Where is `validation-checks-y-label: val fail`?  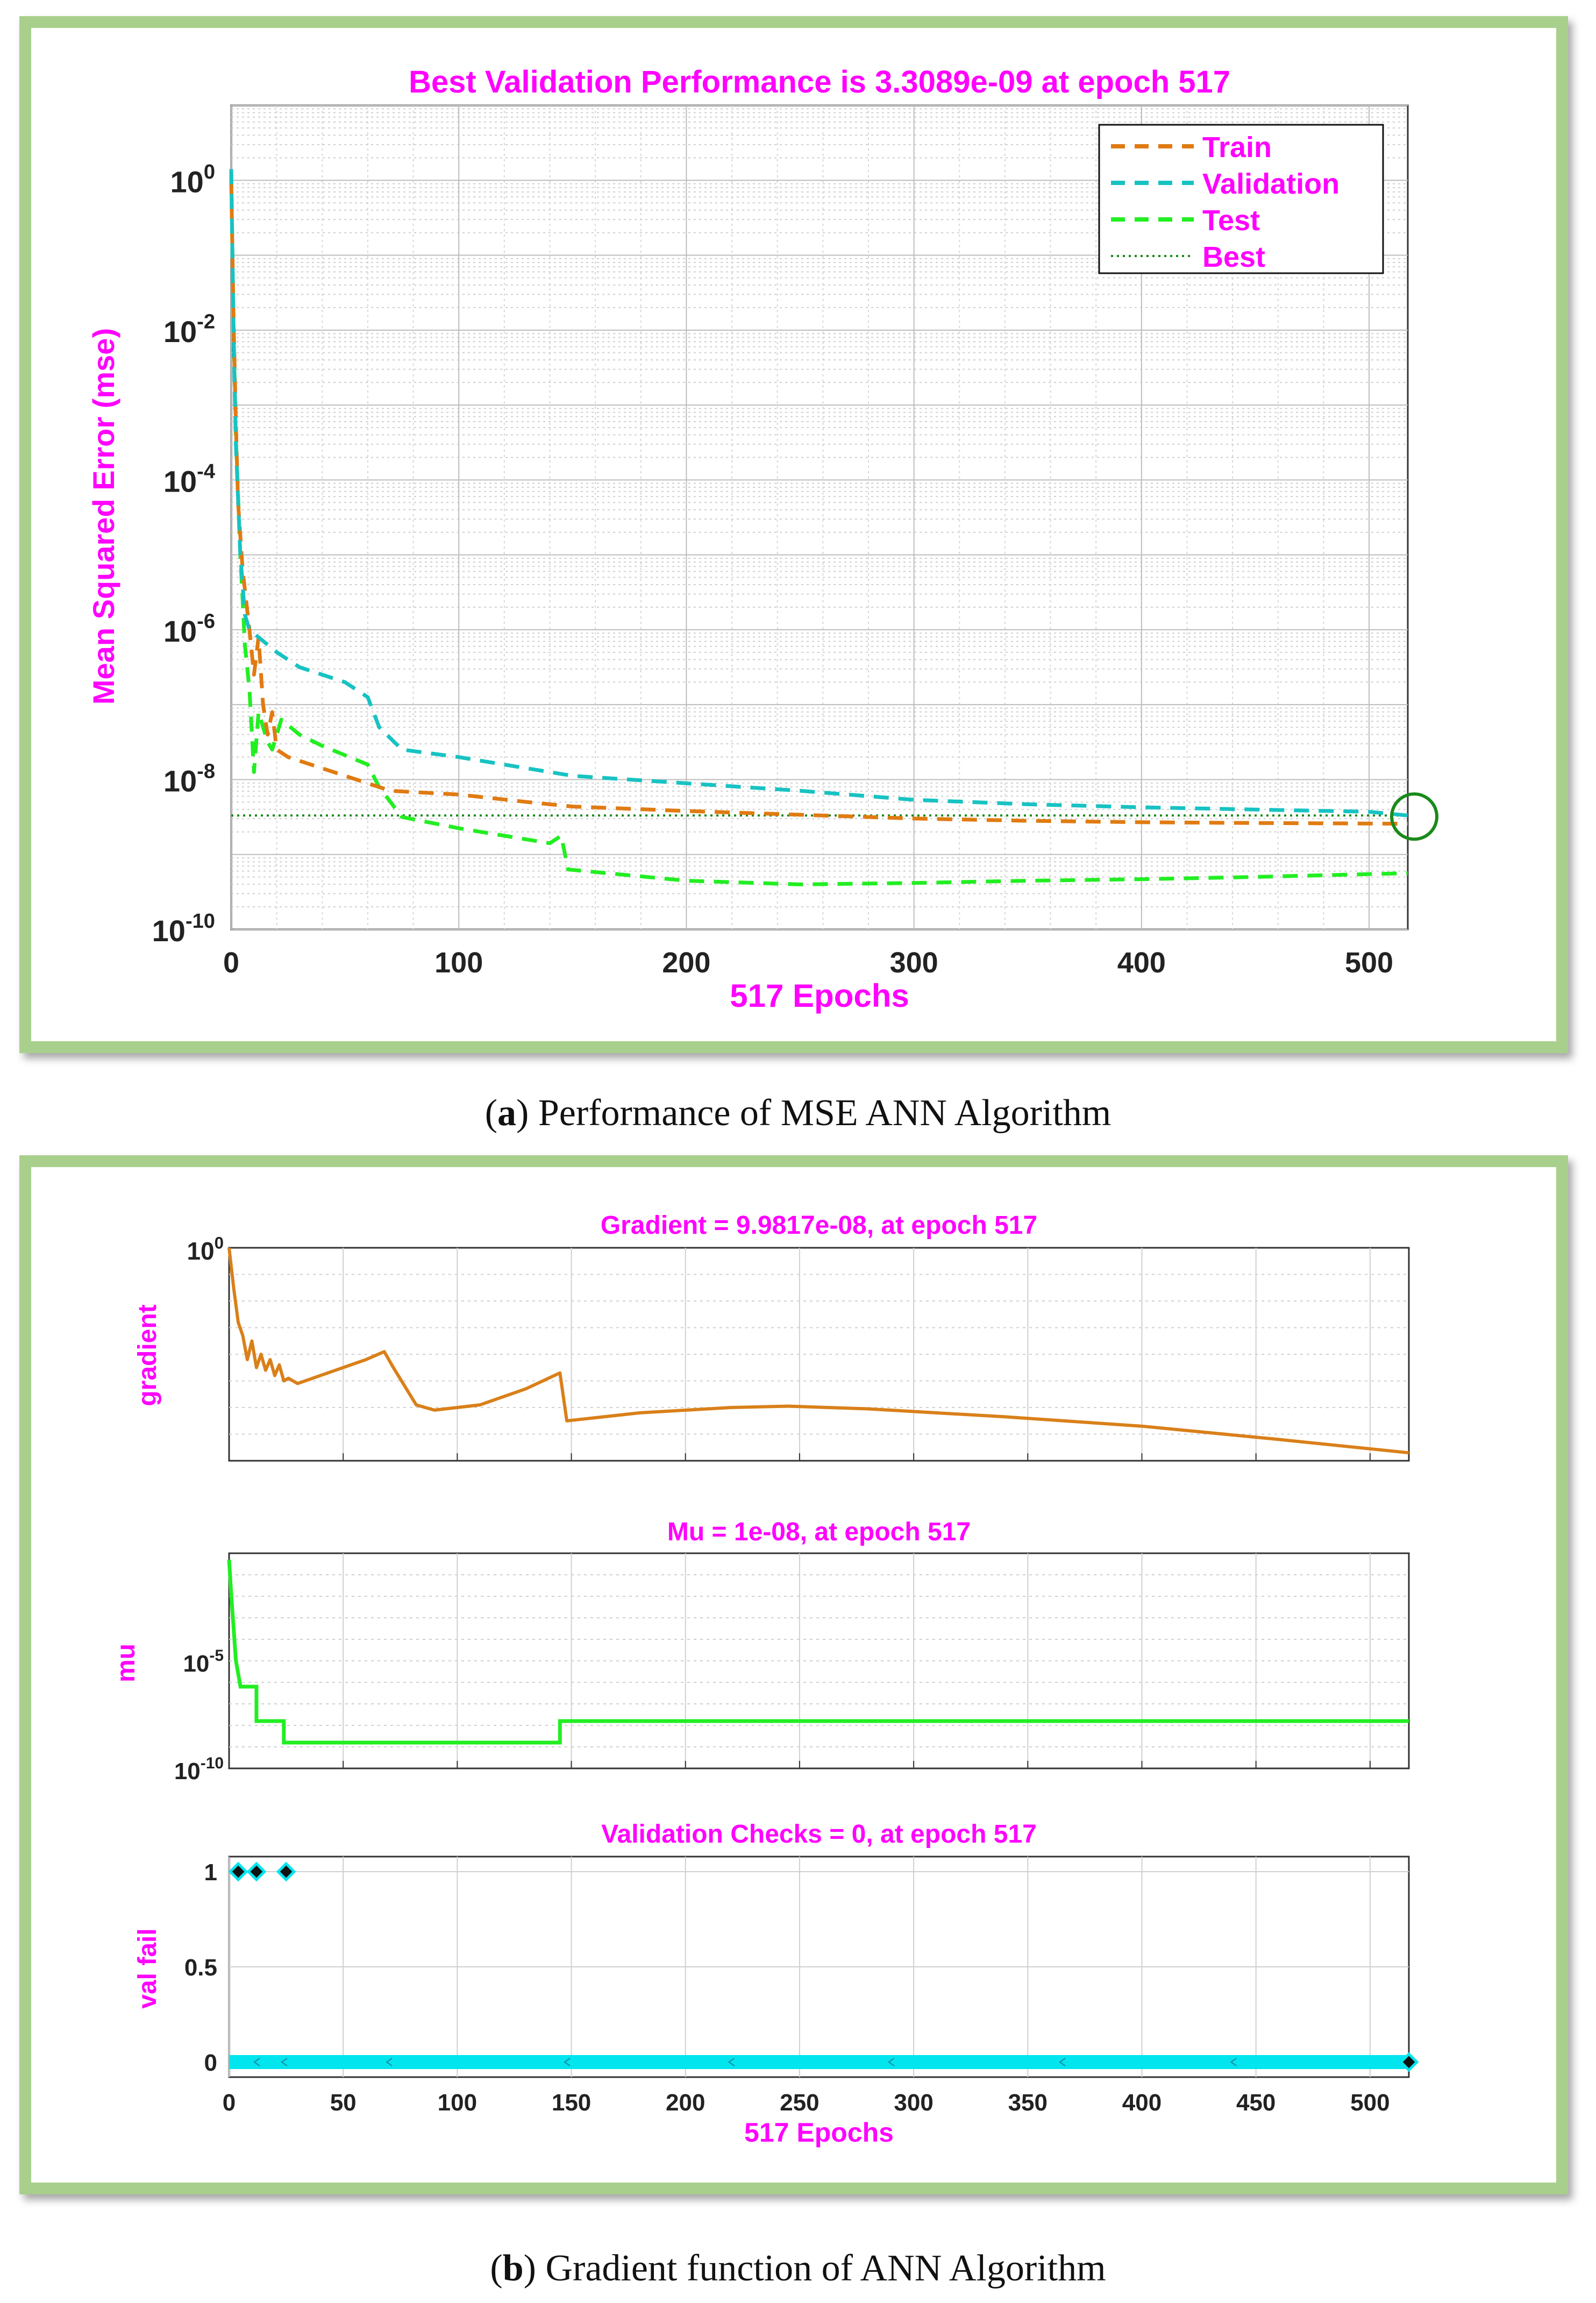
validation-checks-y-label: val fail is located at coordinates (147, 1968).